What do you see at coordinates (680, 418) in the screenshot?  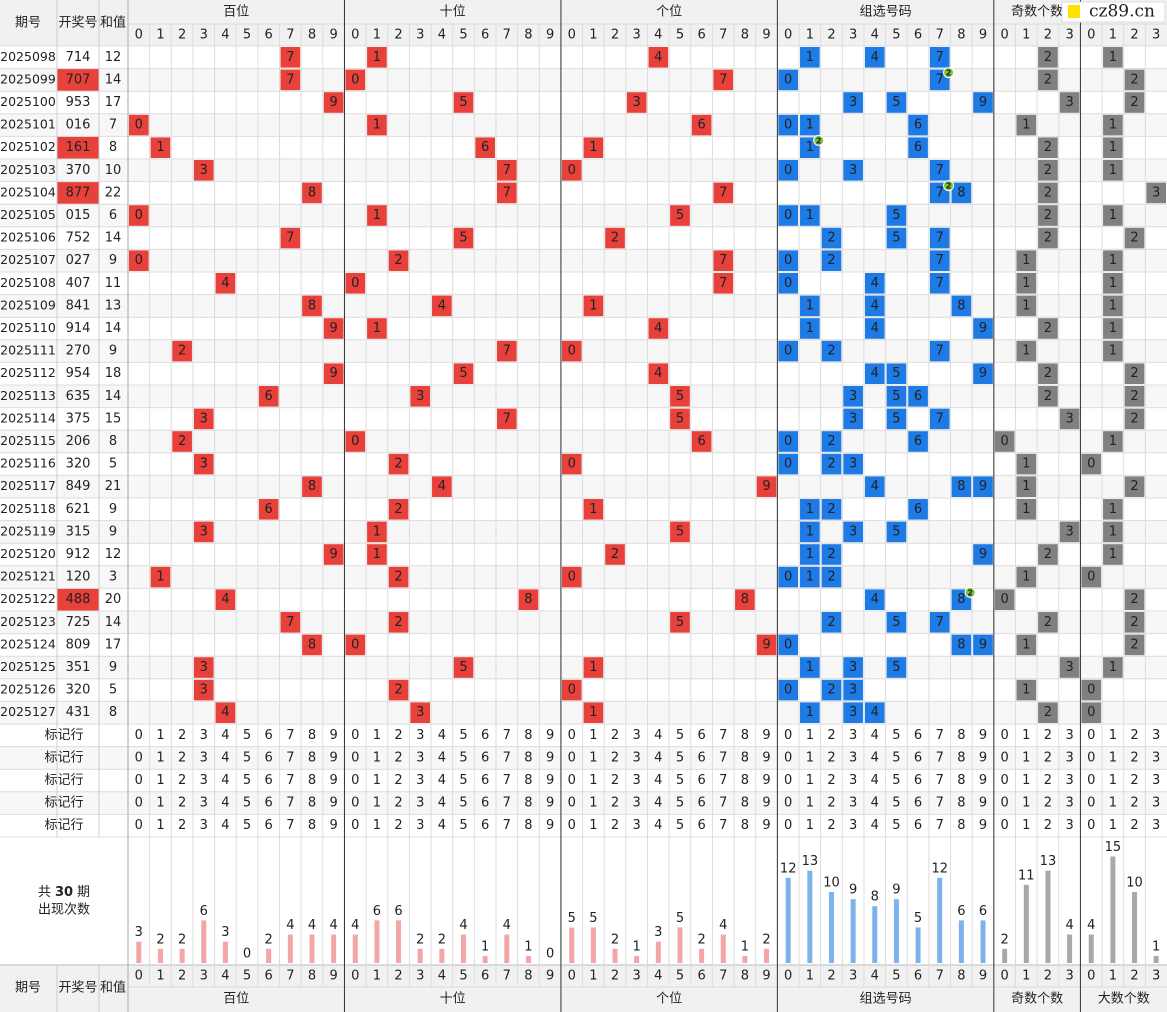 I see `position-cell-text: 5` at bounding box center [680, 418].